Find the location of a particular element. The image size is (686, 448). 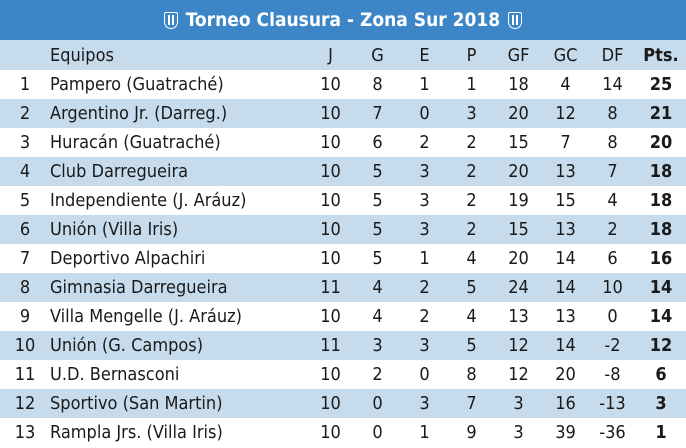

title-bar: Torneo Clausura - Zona Sur 2018 is located at coordinates (343, 20).